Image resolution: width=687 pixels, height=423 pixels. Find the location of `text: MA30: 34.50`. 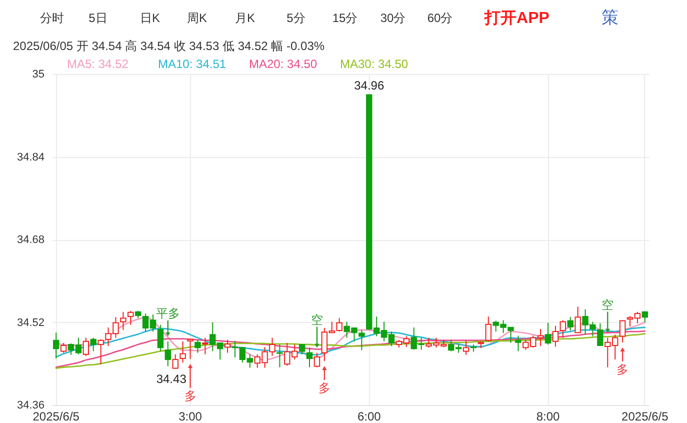

text: MA30: 34.50 is located at coordinates (374, 64).